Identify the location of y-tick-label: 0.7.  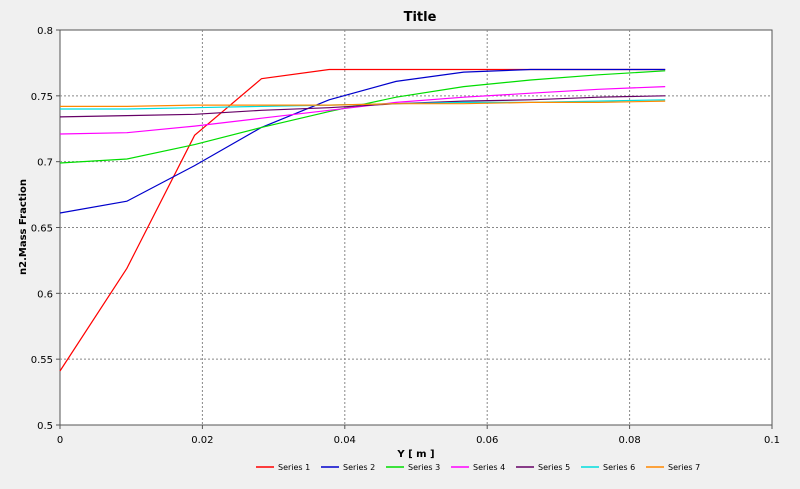
(45, 163).